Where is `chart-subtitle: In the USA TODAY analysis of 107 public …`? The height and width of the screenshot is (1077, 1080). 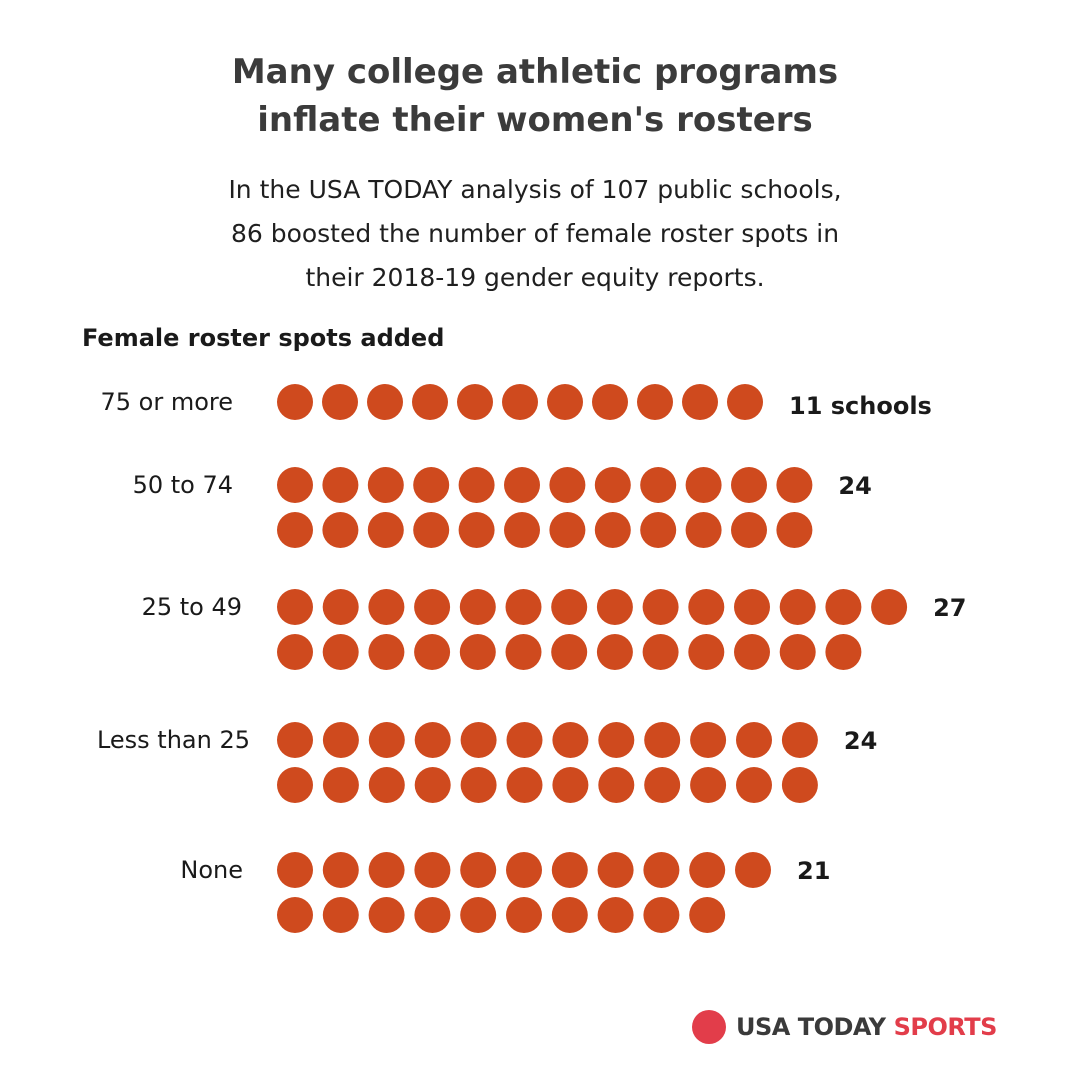
chart-subtitle: In the USA TODAY analysis of 107 public … is located at coordinates (535, 234).